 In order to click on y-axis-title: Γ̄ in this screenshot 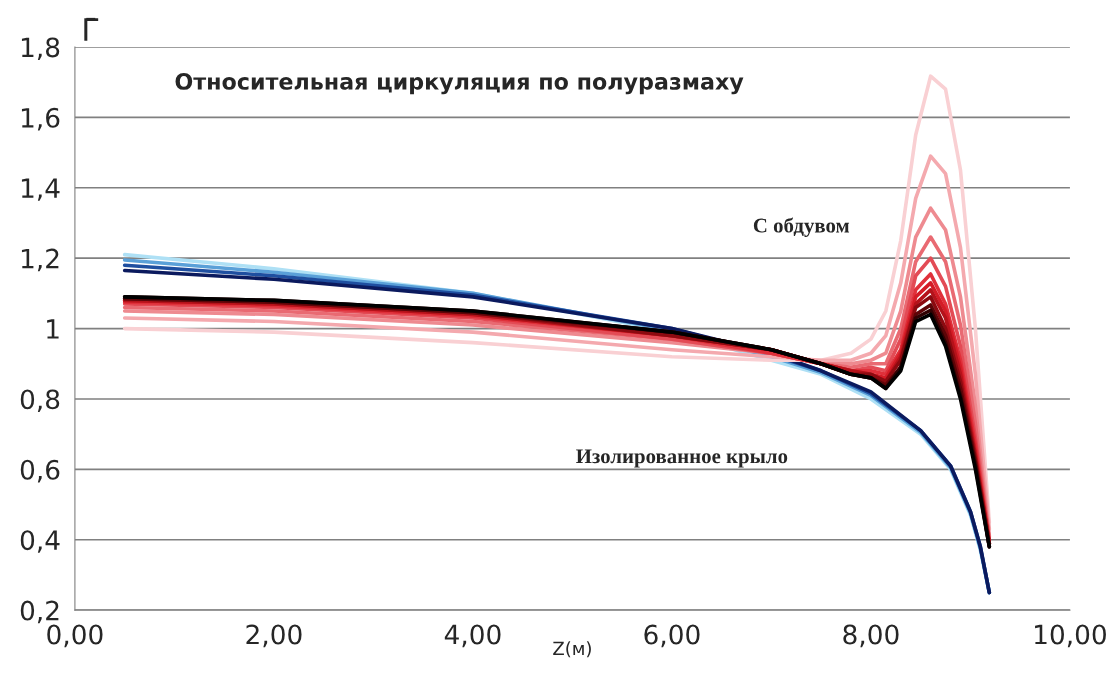, I will do `click(91, 29)`.